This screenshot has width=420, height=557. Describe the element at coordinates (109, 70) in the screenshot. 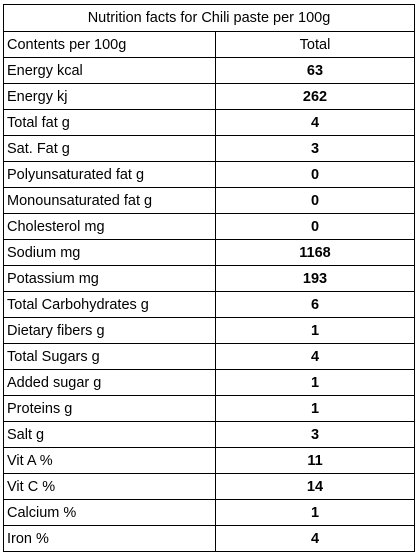

I see `row-label: Energy kcal` at that location.